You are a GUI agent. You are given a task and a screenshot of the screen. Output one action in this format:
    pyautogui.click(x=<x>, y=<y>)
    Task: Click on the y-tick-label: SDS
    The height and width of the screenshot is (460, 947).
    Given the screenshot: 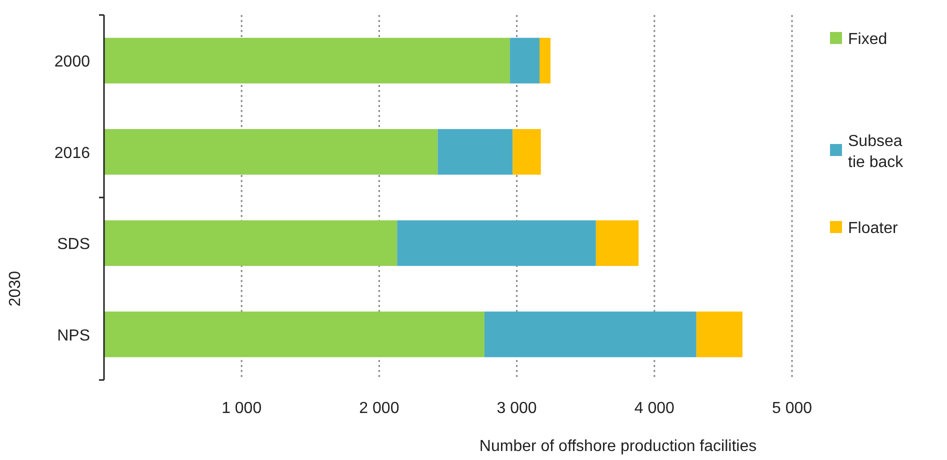 What is the action you would take?
    pyautogui.click(x=73, y=245)
    